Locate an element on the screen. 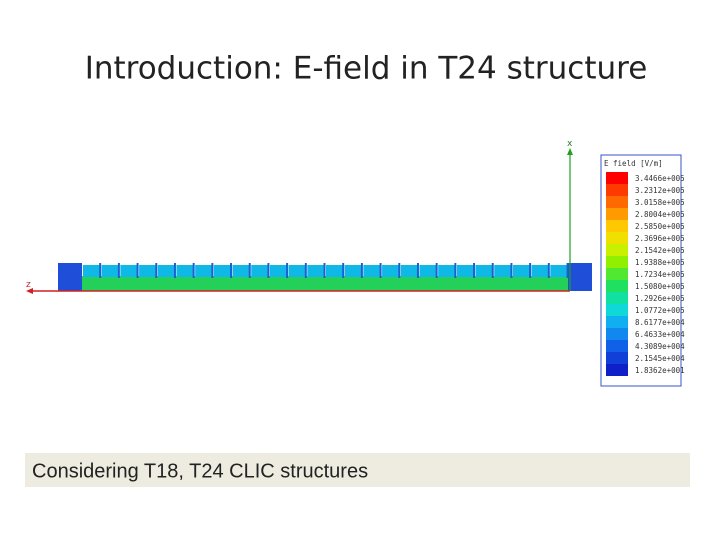  x-arrow is located at coordinates (570, 151).